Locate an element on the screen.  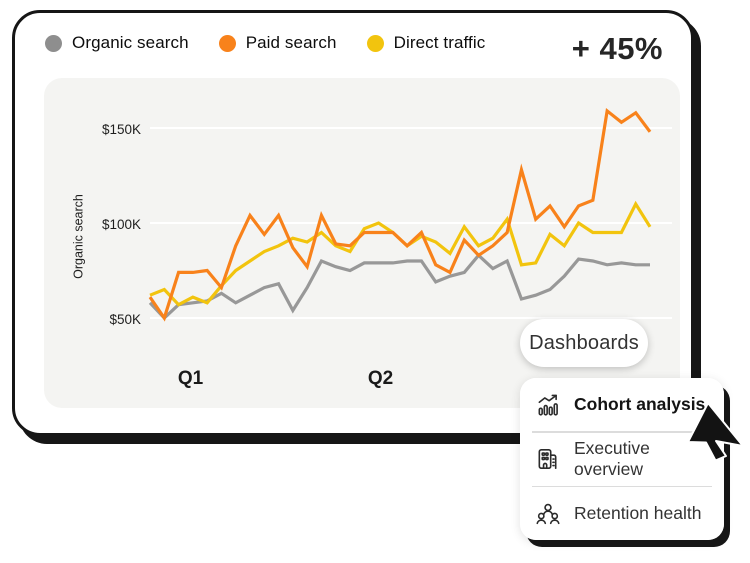
menu-item-label: Cohort analysis is located at coordinates (640, 404).